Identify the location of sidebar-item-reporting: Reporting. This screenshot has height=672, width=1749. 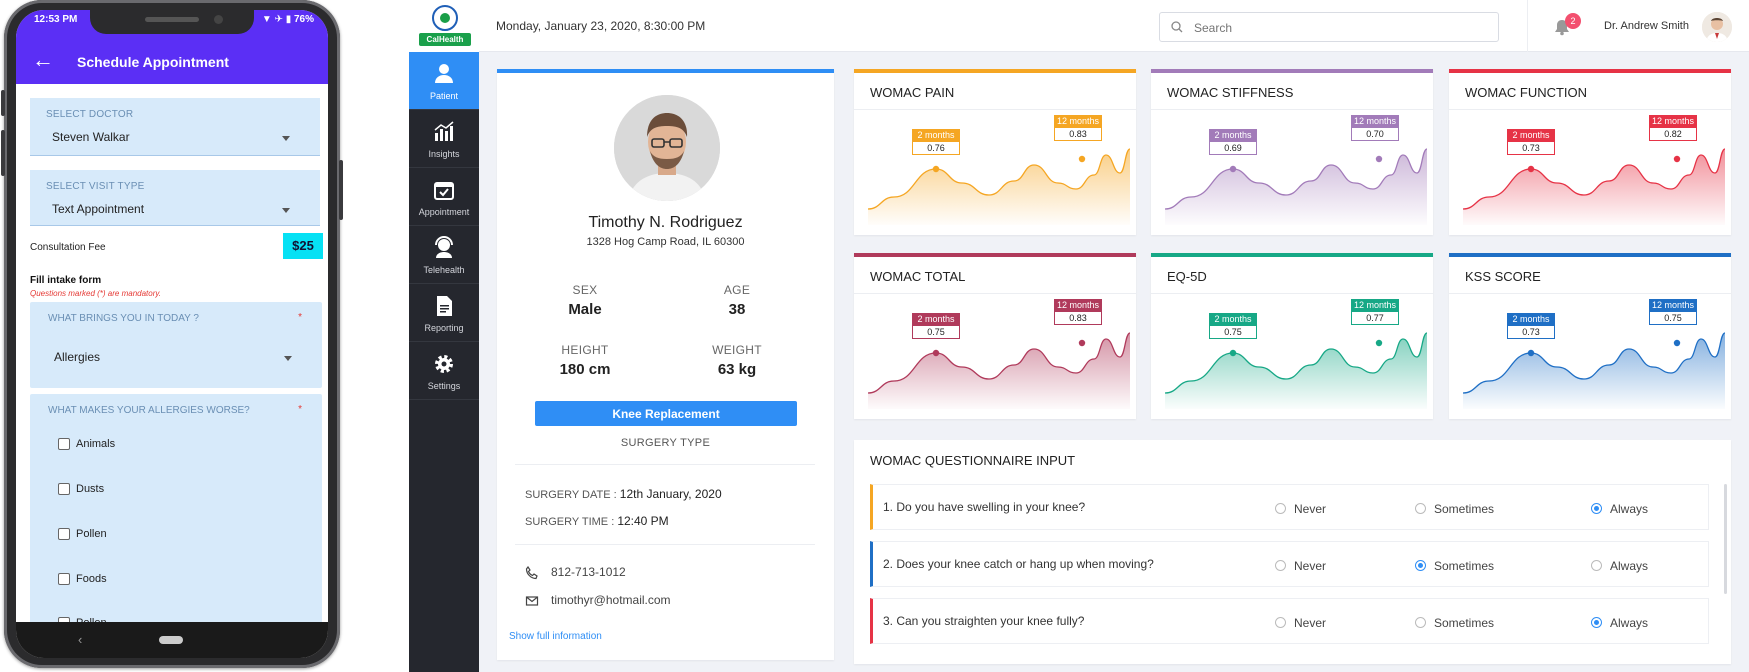
(444, 313).